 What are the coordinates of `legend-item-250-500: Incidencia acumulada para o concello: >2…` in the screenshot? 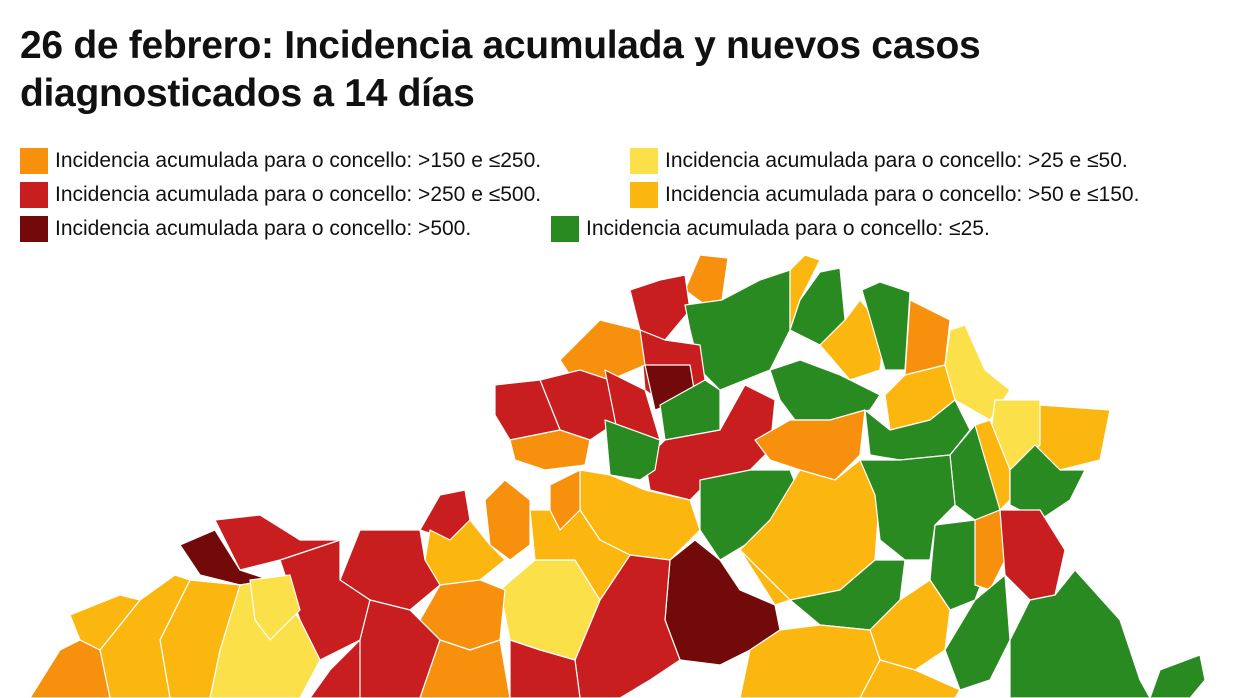 It's located at (280, 195).